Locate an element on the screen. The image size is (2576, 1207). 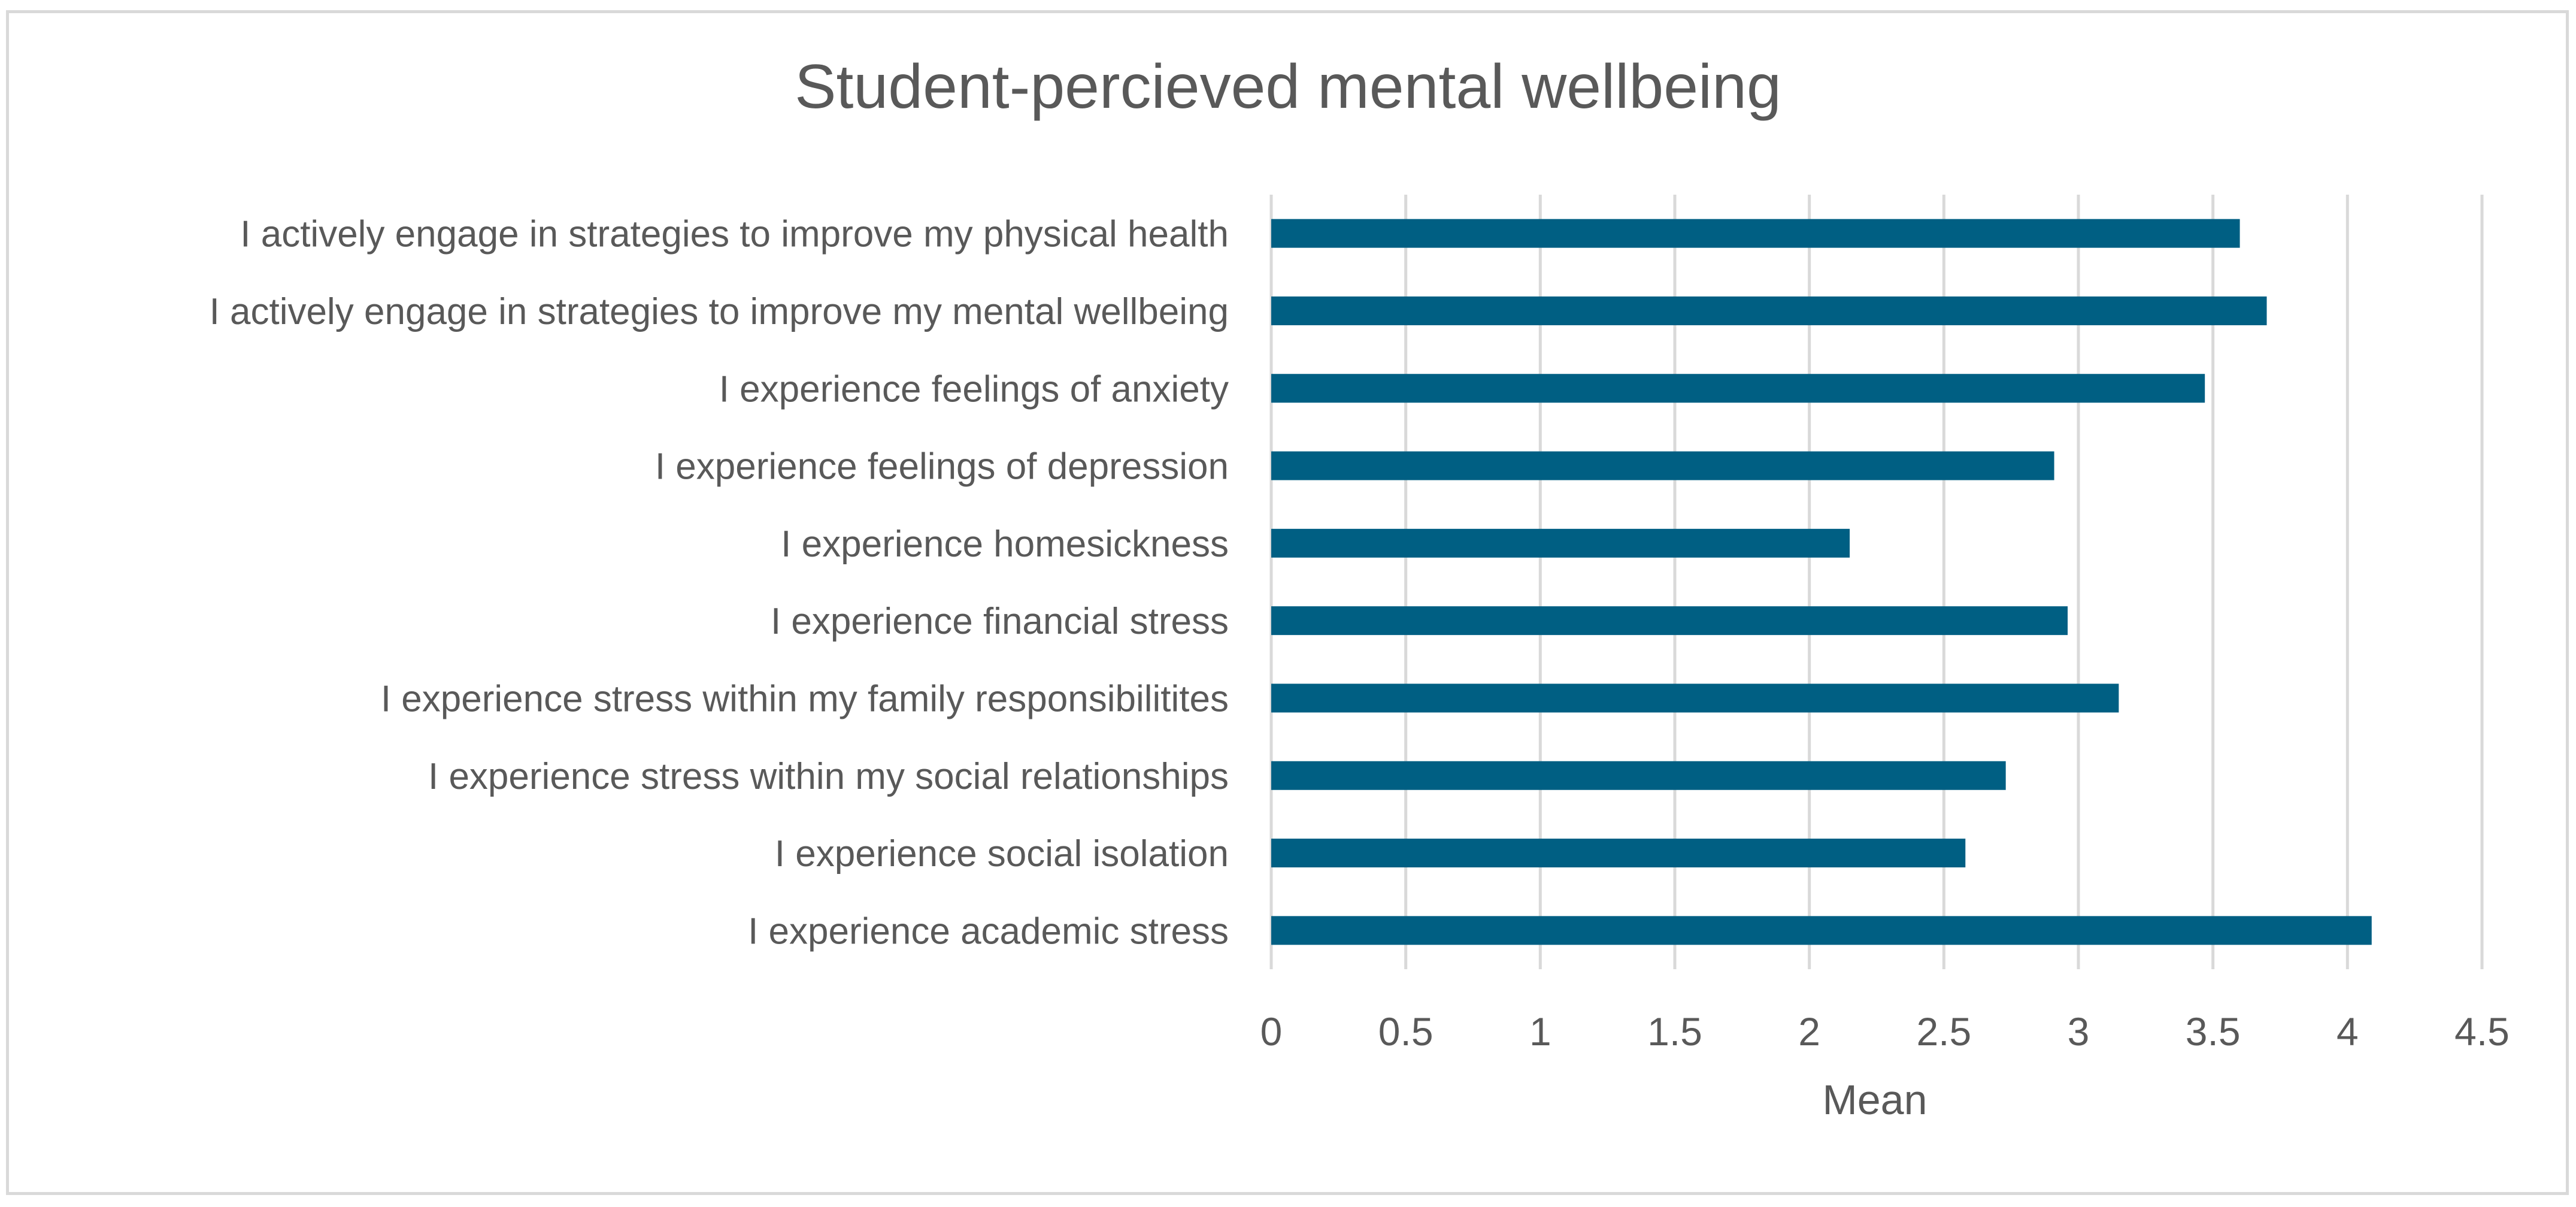
x-tick-labels: 0 0.5 1 1.5 2 2.5 3 3.5 4 4.5 is located at coordinates (1885, 1032).